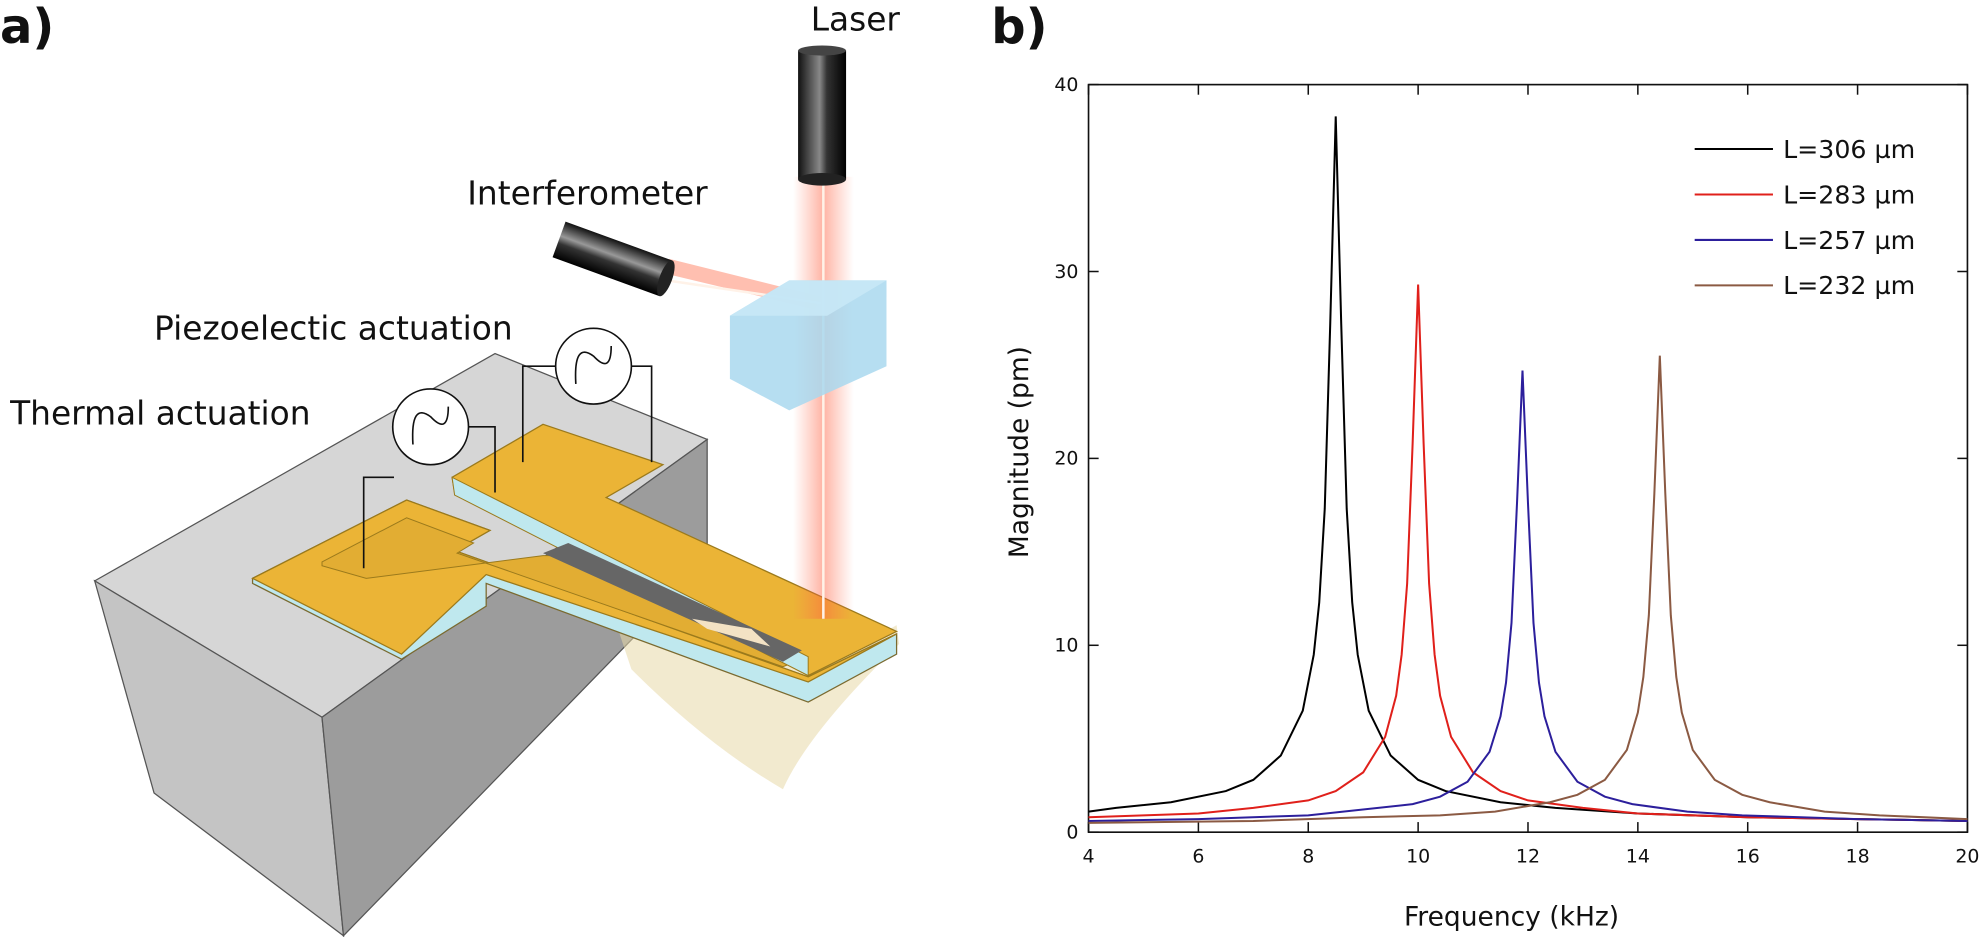 Image resolution: width=1980 pixels, height=939 pixels. What do you see at coordinates (1849, 149) in the screenshot?
I see `legend-label: L=306 µm` at bounding box center [1849, 149].